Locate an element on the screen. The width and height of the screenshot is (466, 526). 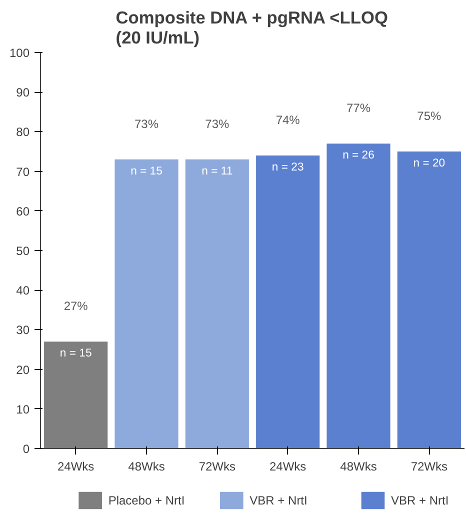
y-tick-label: 20 is located at coordinates (23, 369).